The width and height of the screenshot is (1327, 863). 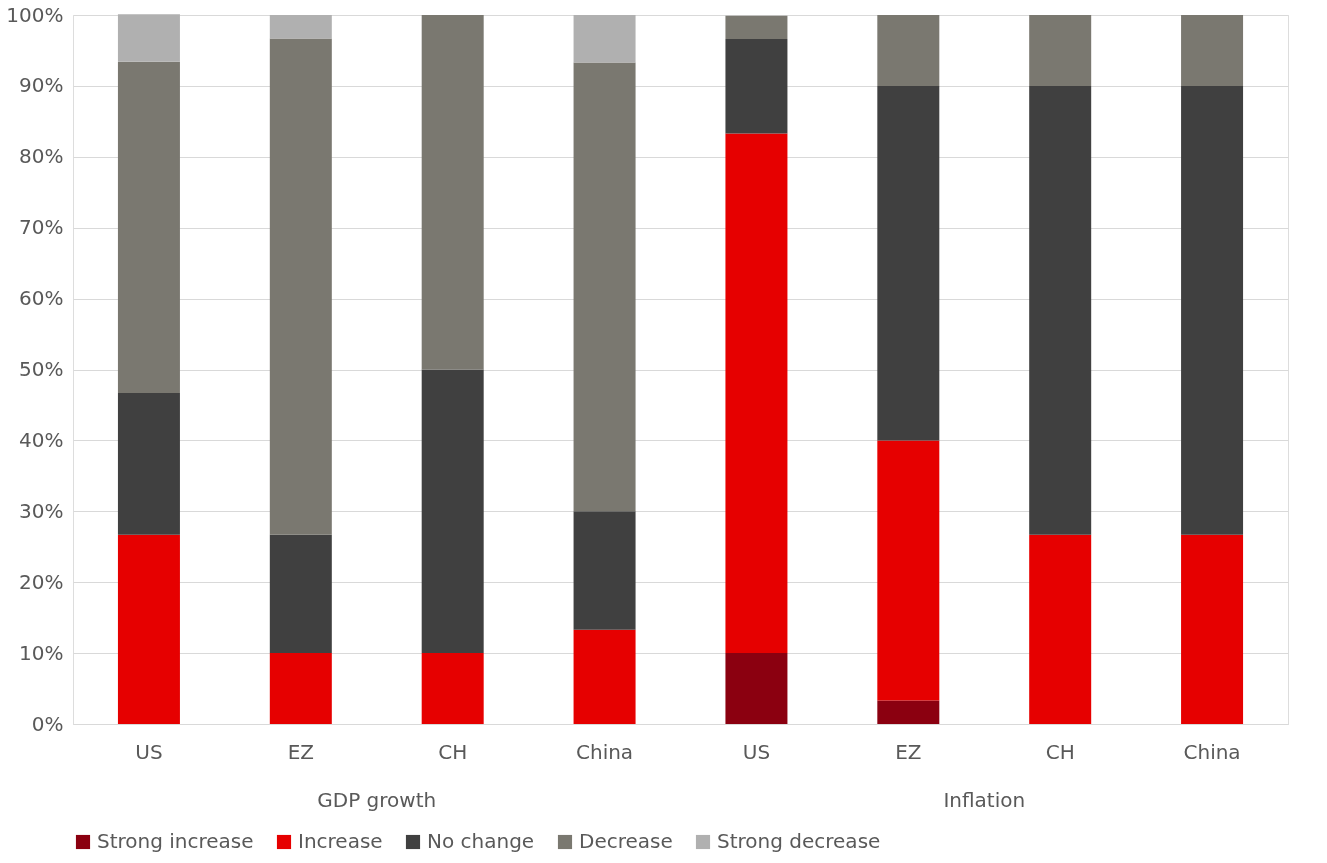 I want to click on y-tick-label: 40%, so click(x=41, y=439).